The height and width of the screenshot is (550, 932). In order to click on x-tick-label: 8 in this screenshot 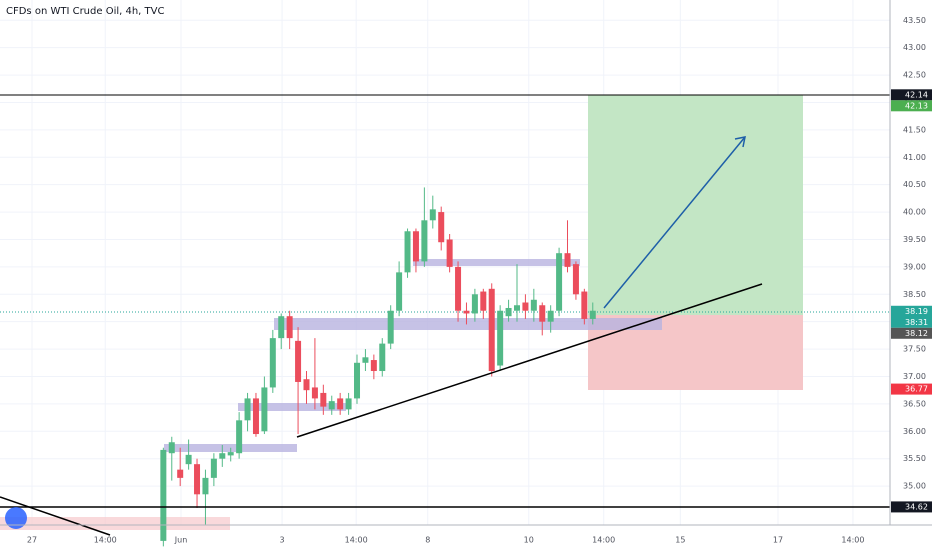, I will do `click(427, 540)`.